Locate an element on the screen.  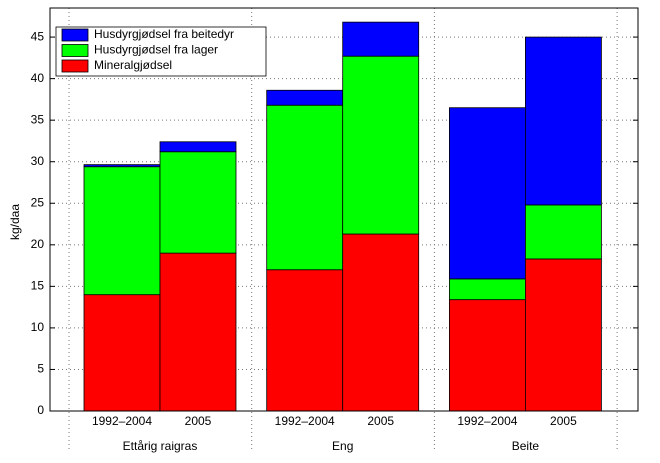
y-tick-label: 15 is located at coordinates (38, 286).